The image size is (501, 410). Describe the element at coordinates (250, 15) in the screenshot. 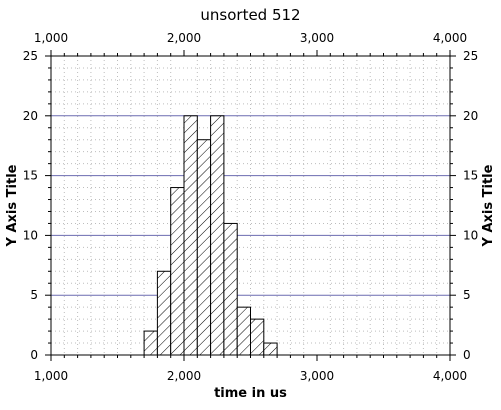

I see `chart-title: unsorted 512` at that location.